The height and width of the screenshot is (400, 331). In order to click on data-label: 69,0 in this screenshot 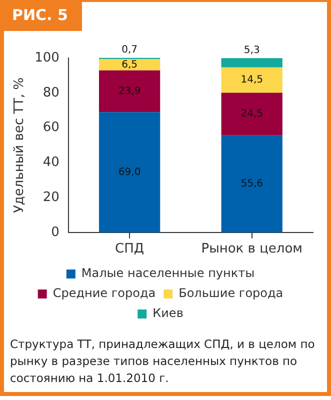, I will do `click(129, 172)`.